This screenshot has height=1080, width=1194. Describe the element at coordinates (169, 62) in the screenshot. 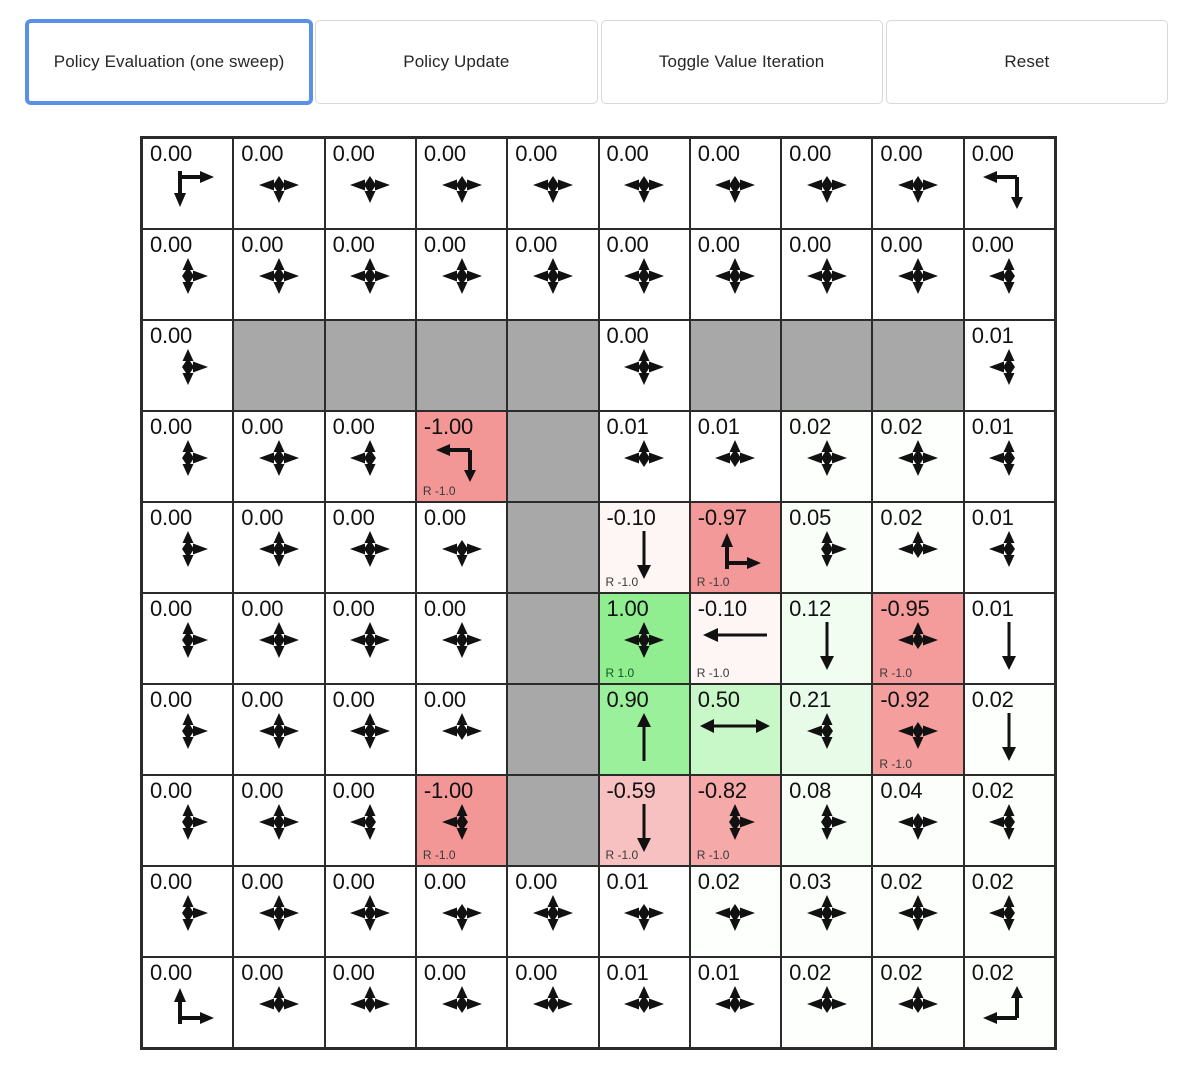

I see `policy-evaluation-button: Policy Evaluation (one sweep)` at that location.